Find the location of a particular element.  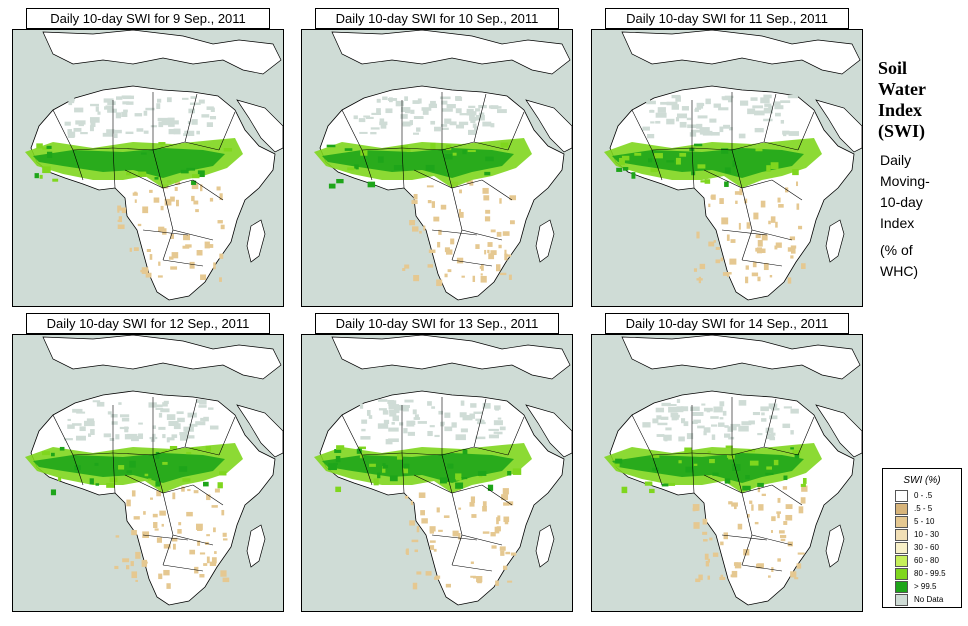

europe-landmass is located at coordinates (451, 357).